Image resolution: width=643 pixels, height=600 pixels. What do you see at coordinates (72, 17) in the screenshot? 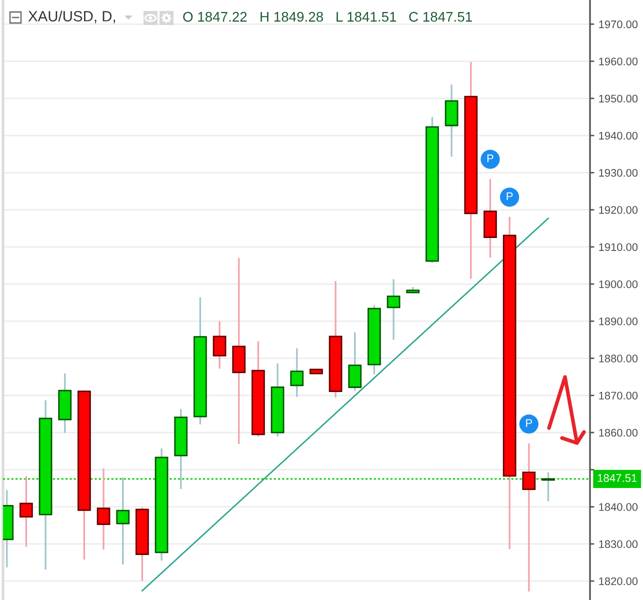
I see `text: XAU/USD, D,` at bounding box center [72, 17].